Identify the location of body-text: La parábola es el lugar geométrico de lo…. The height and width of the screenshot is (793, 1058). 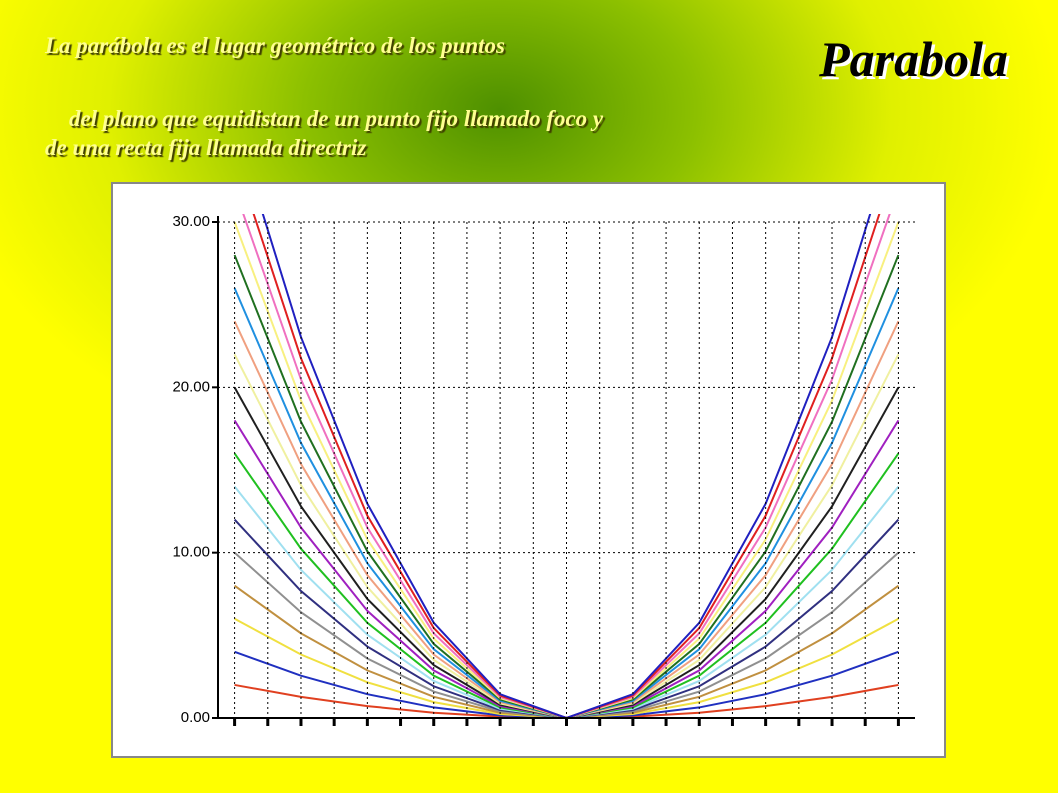
(275, 45).